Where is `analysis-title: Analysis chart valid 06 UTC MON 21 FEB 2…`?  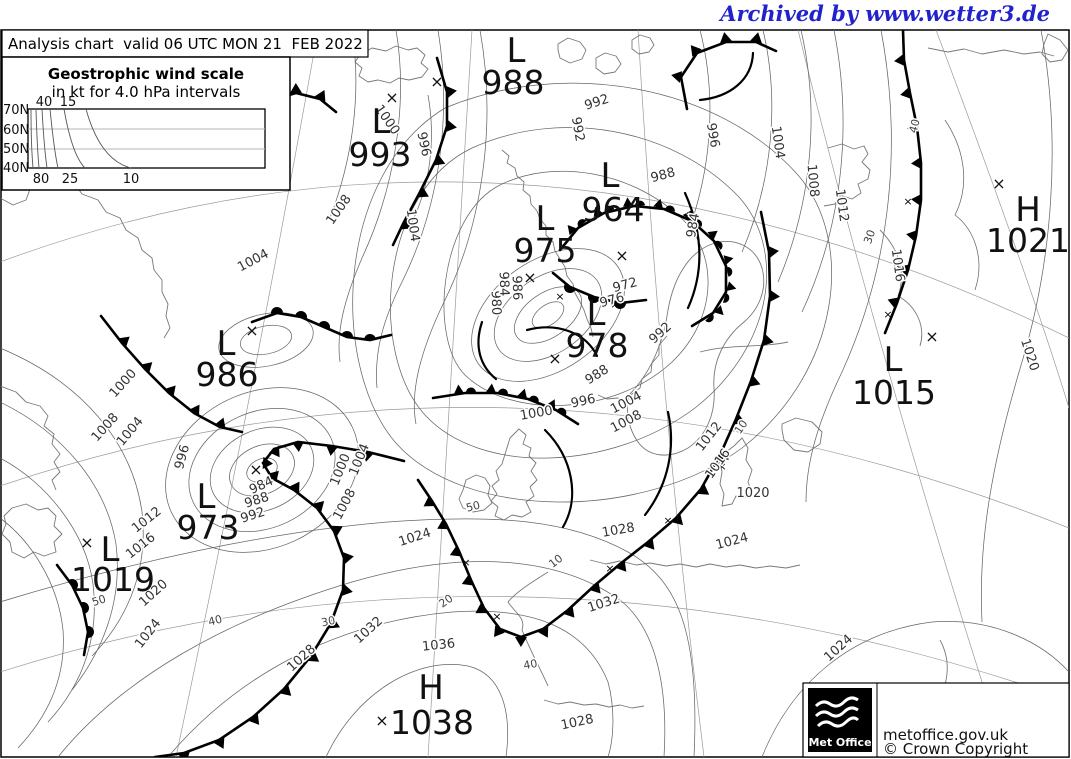 analysis-title: Analysis chart valid 06 UTC MON 21 FEB 2… is located at coordinates (185, 44).